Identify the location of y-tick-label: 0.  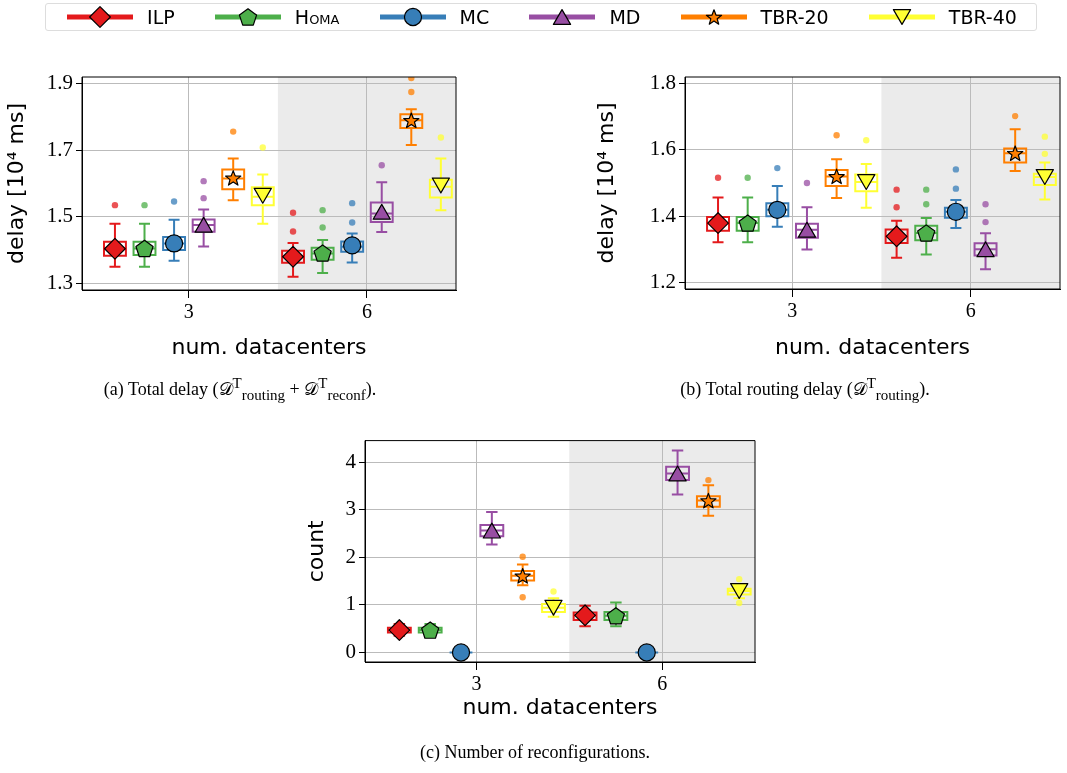
(350, 650).